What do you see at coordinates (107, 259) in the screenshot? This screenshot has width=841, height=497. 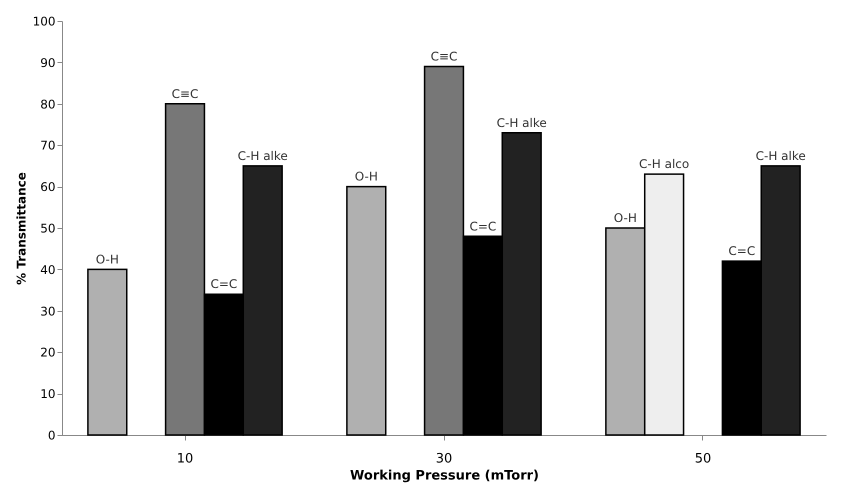 I see `series-label: O-H` at bounding box center [107, 259].